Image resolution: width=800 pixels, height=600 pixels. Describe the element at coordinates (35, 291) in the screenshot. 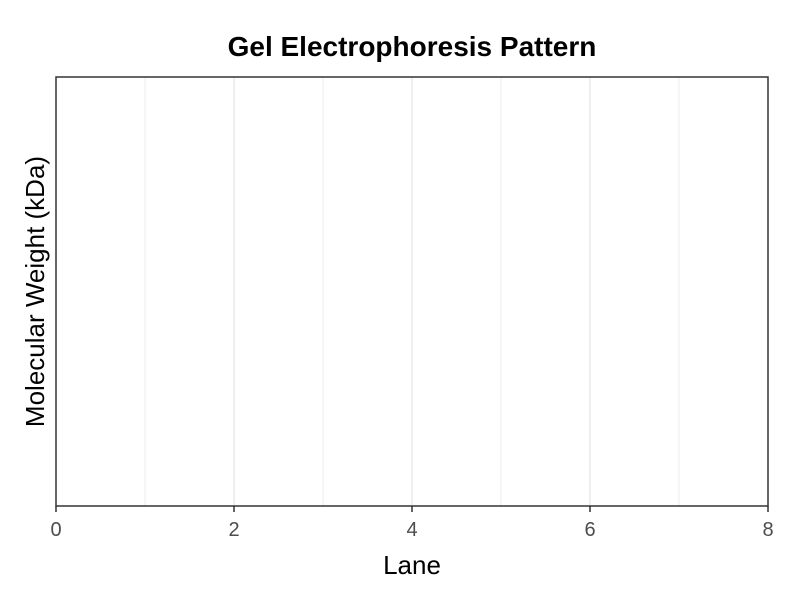

I see `y-axis-title: Molecular Weight (kDa)` at that location.